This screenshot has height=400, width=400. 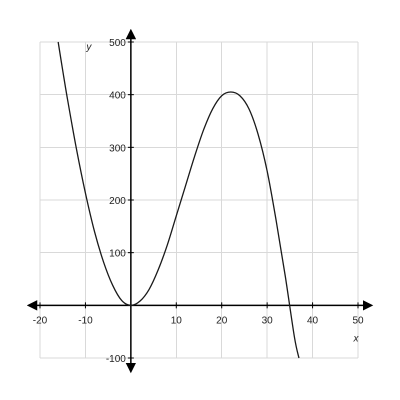 What do you see at coordinates (40, 320) in the screenshot?
I see `x-tick-label: -20` at bounding box center [40, 320].